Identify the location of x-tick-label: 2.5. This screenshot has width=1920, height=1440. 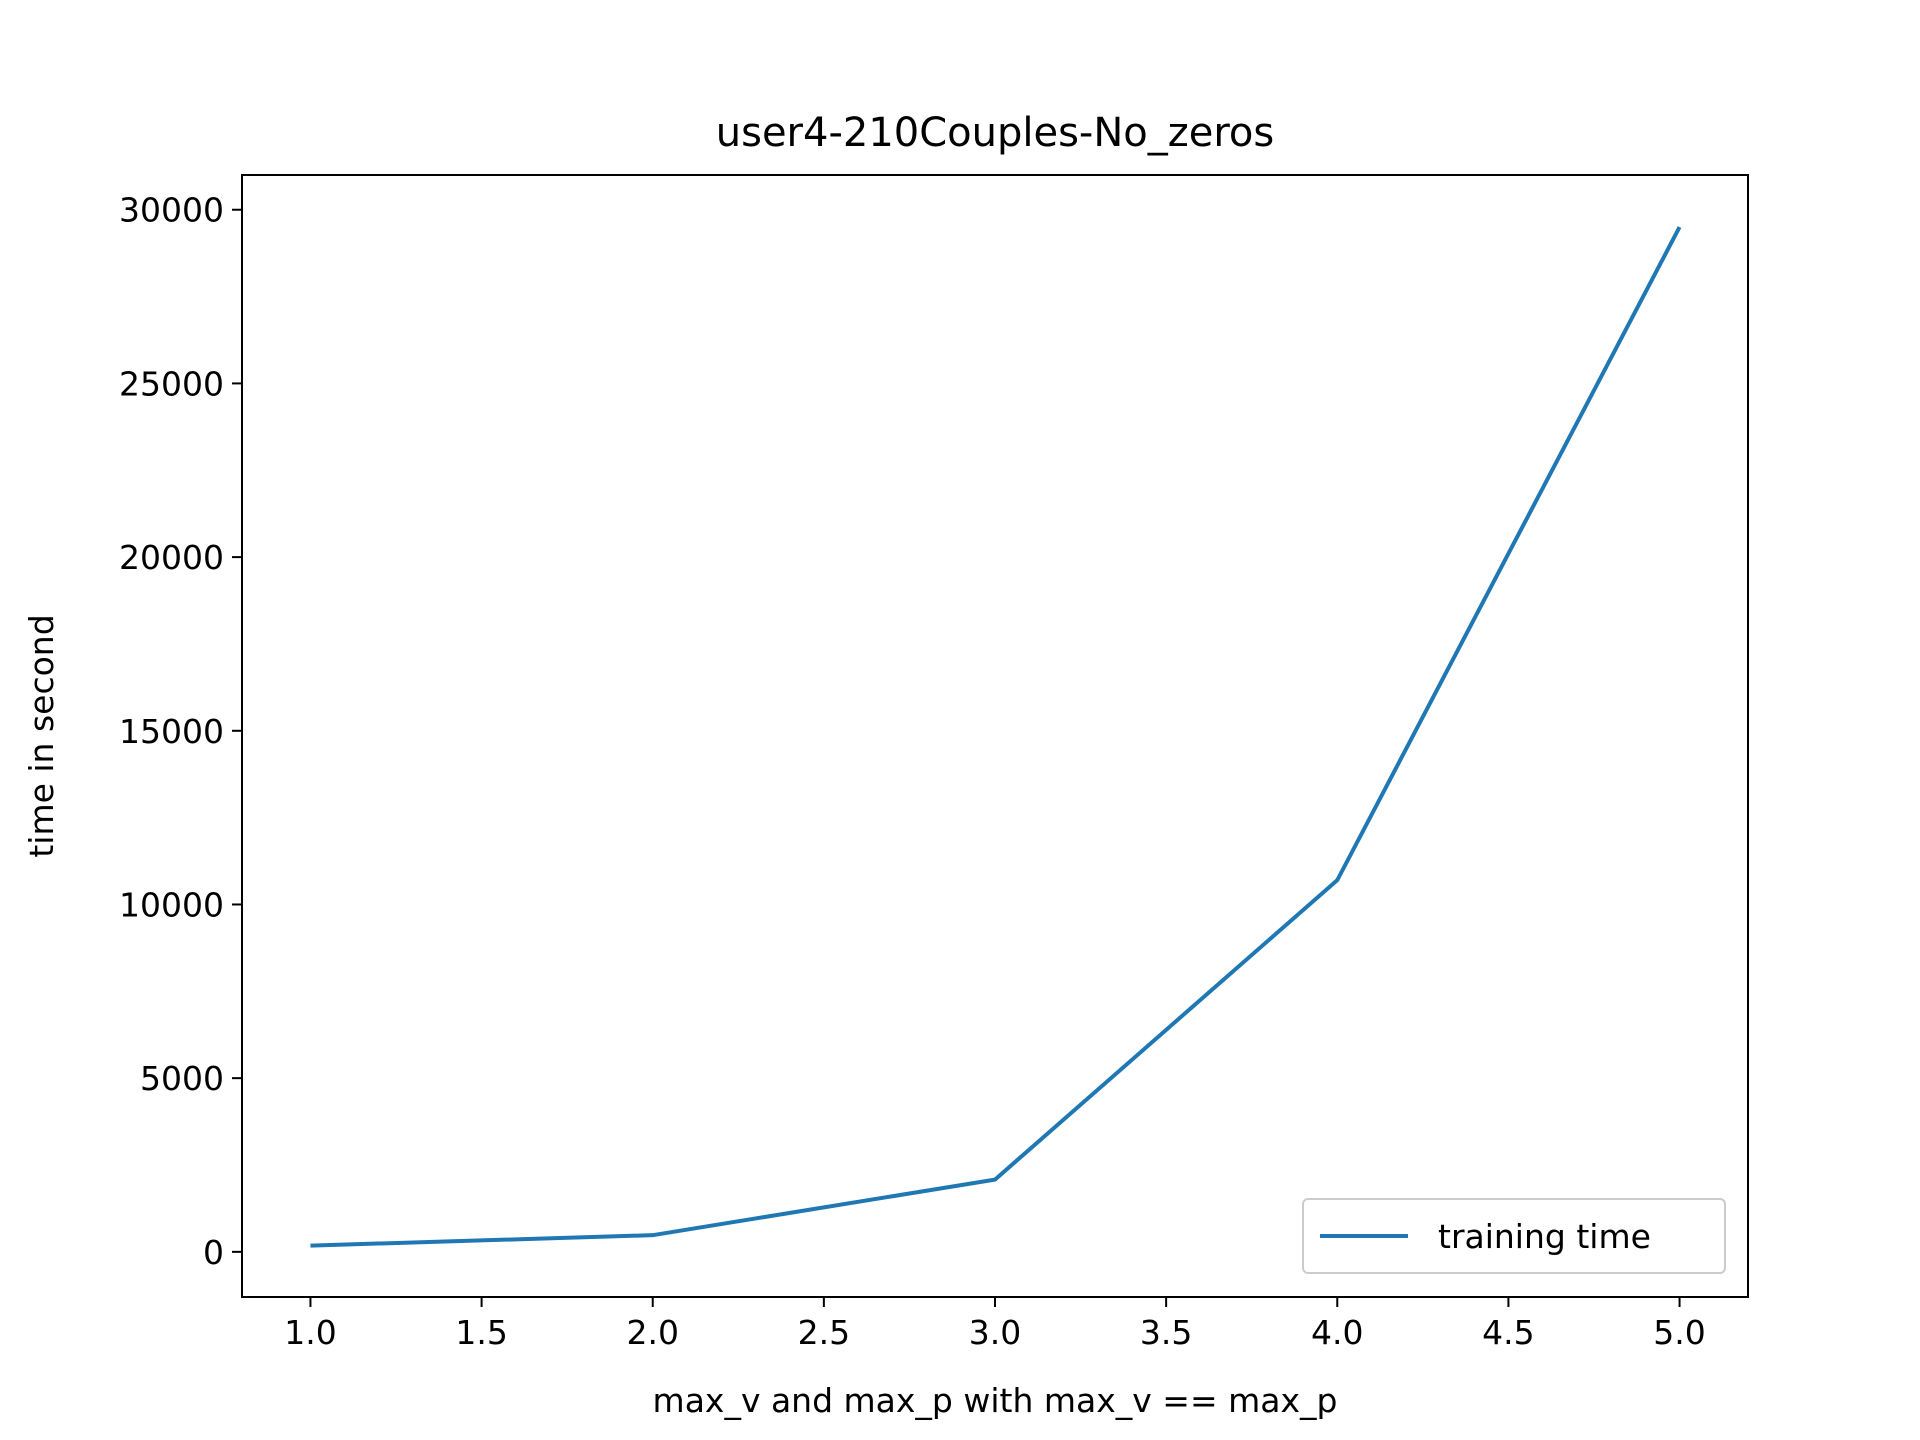
(824, 1332).